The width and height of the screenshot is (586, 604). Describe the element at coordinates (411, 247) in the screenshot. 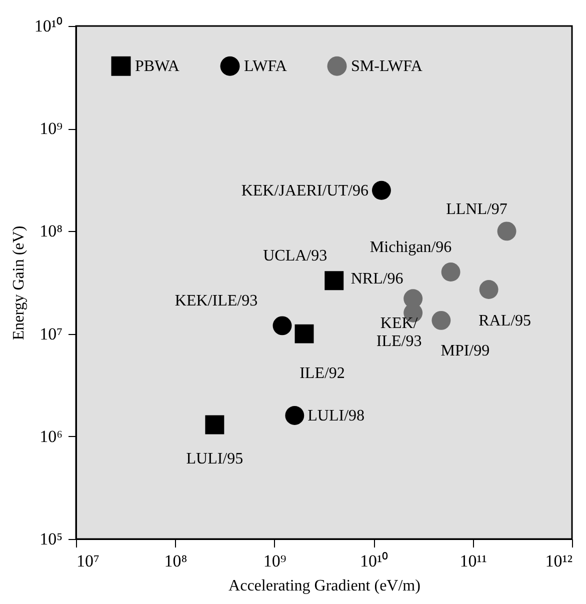

I see `annotation: Michigan/96` at that location.